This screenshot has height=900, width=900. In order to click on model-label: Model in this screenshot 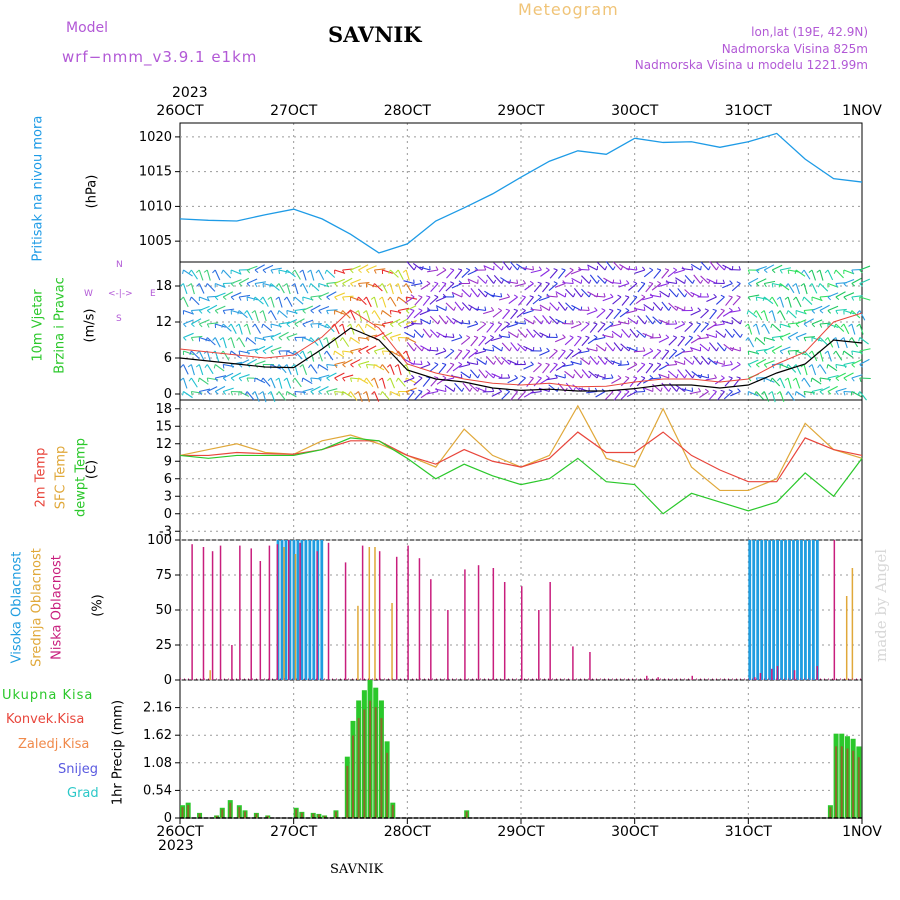, I will do `click(87, 28)`.